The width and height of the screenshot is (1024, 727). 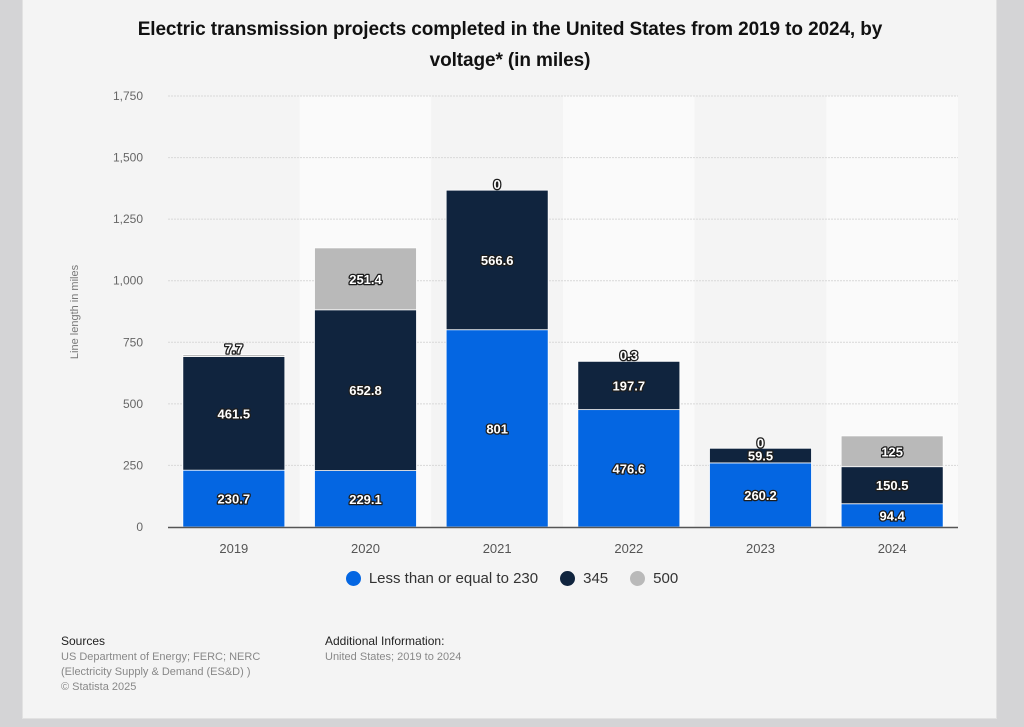 I want to click on data-label: 260.2, so click(x=760, y=495).